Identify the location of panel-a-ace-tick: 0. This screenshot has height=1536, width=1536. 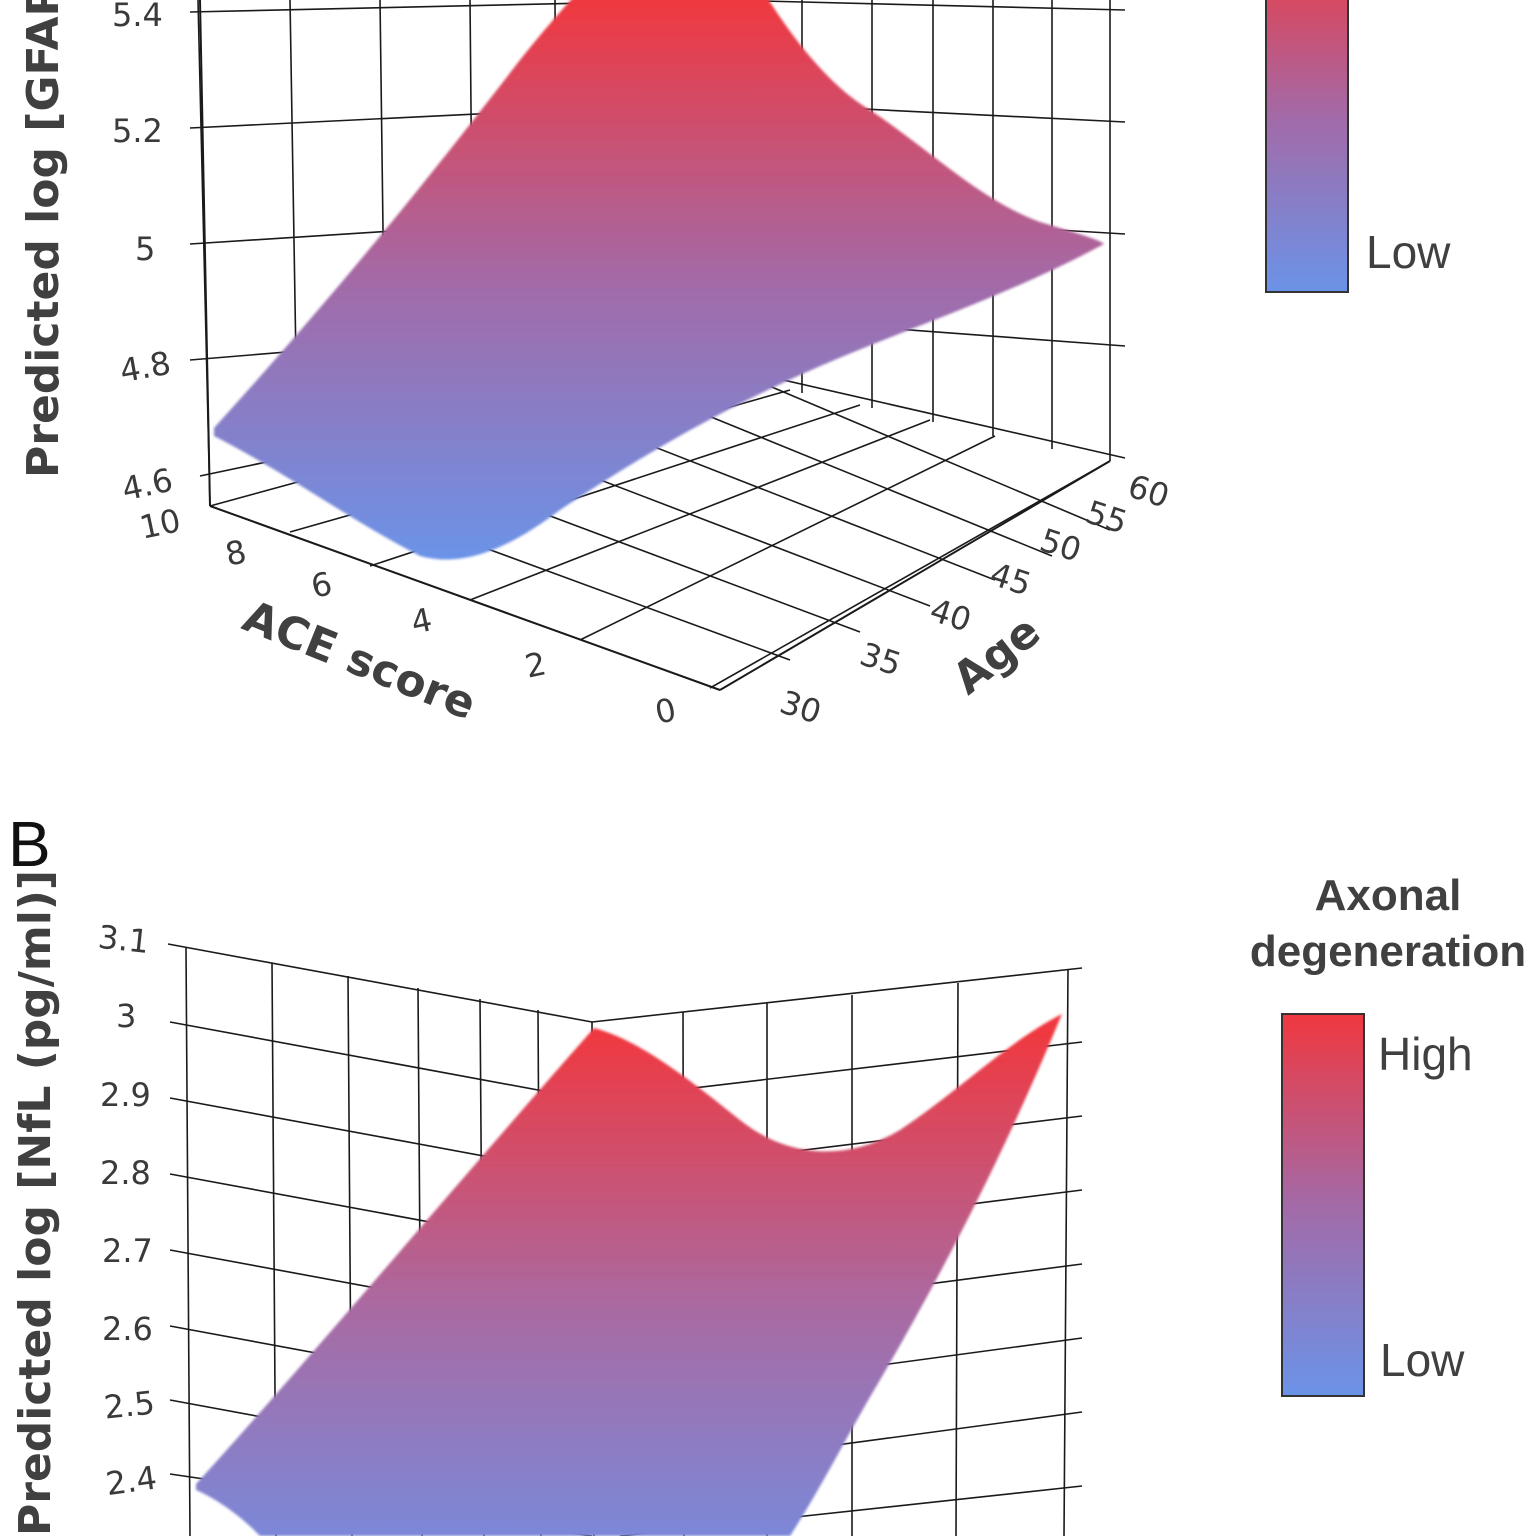
(666, 710).